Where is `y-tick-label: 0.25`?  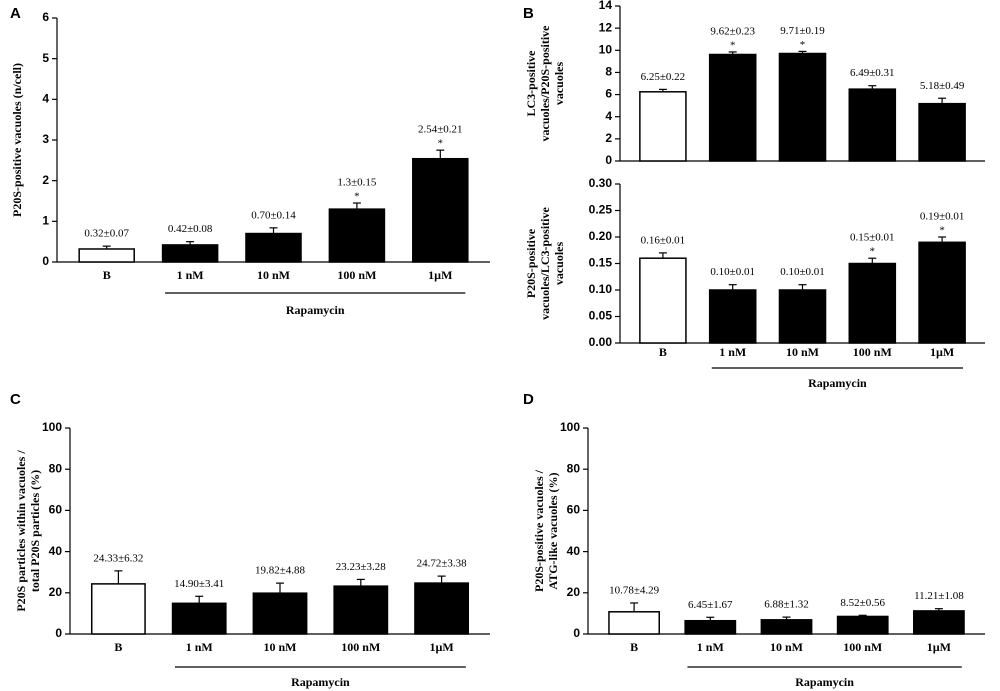 y-tick-label: 0.25 is located at coordinates (601, 210).